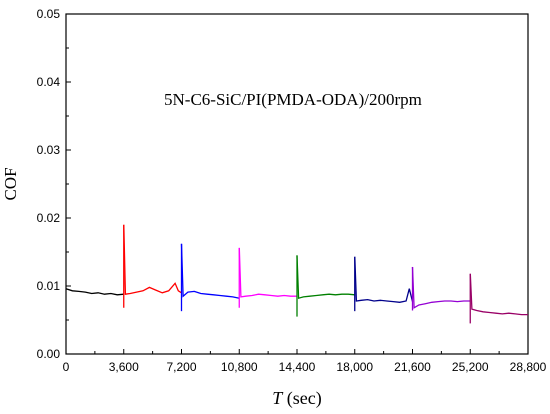 The height and width of the screenshot is (414, 550). Describe the element at coordinates (10, 183) in the screenshot. I see `y-axis-title: COF` at that location.